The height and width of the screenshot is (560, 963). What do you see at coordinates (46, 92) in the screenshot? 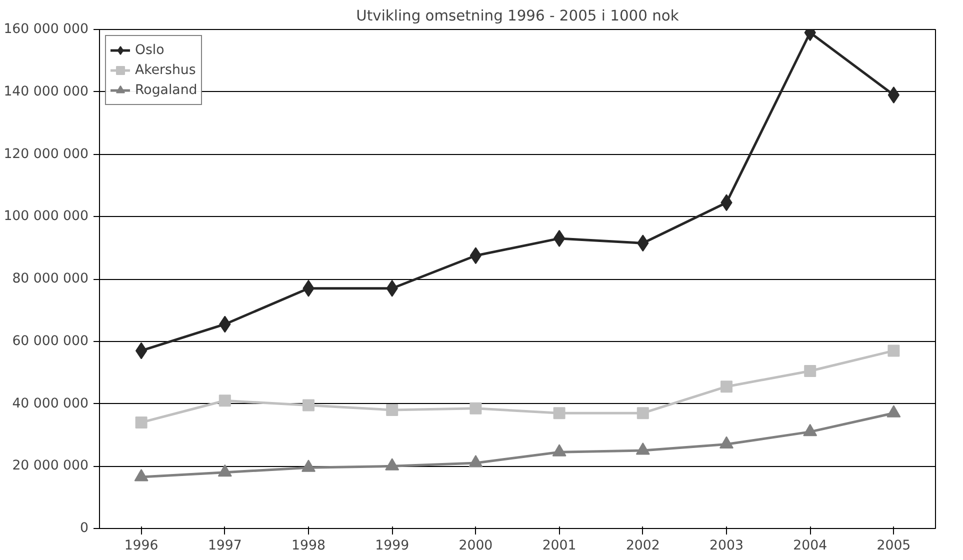
I see `y-tick-label: 140 000 000` at bounding box center [46, 92].